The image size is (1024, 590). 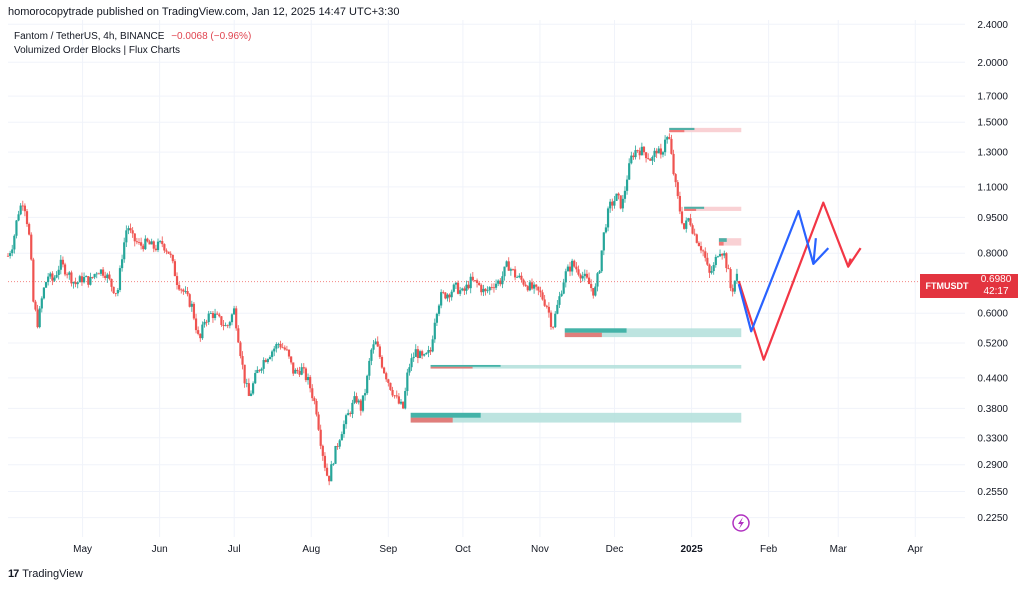 I want to click on time-tick-label: Jun, so click(x=160, y=549).